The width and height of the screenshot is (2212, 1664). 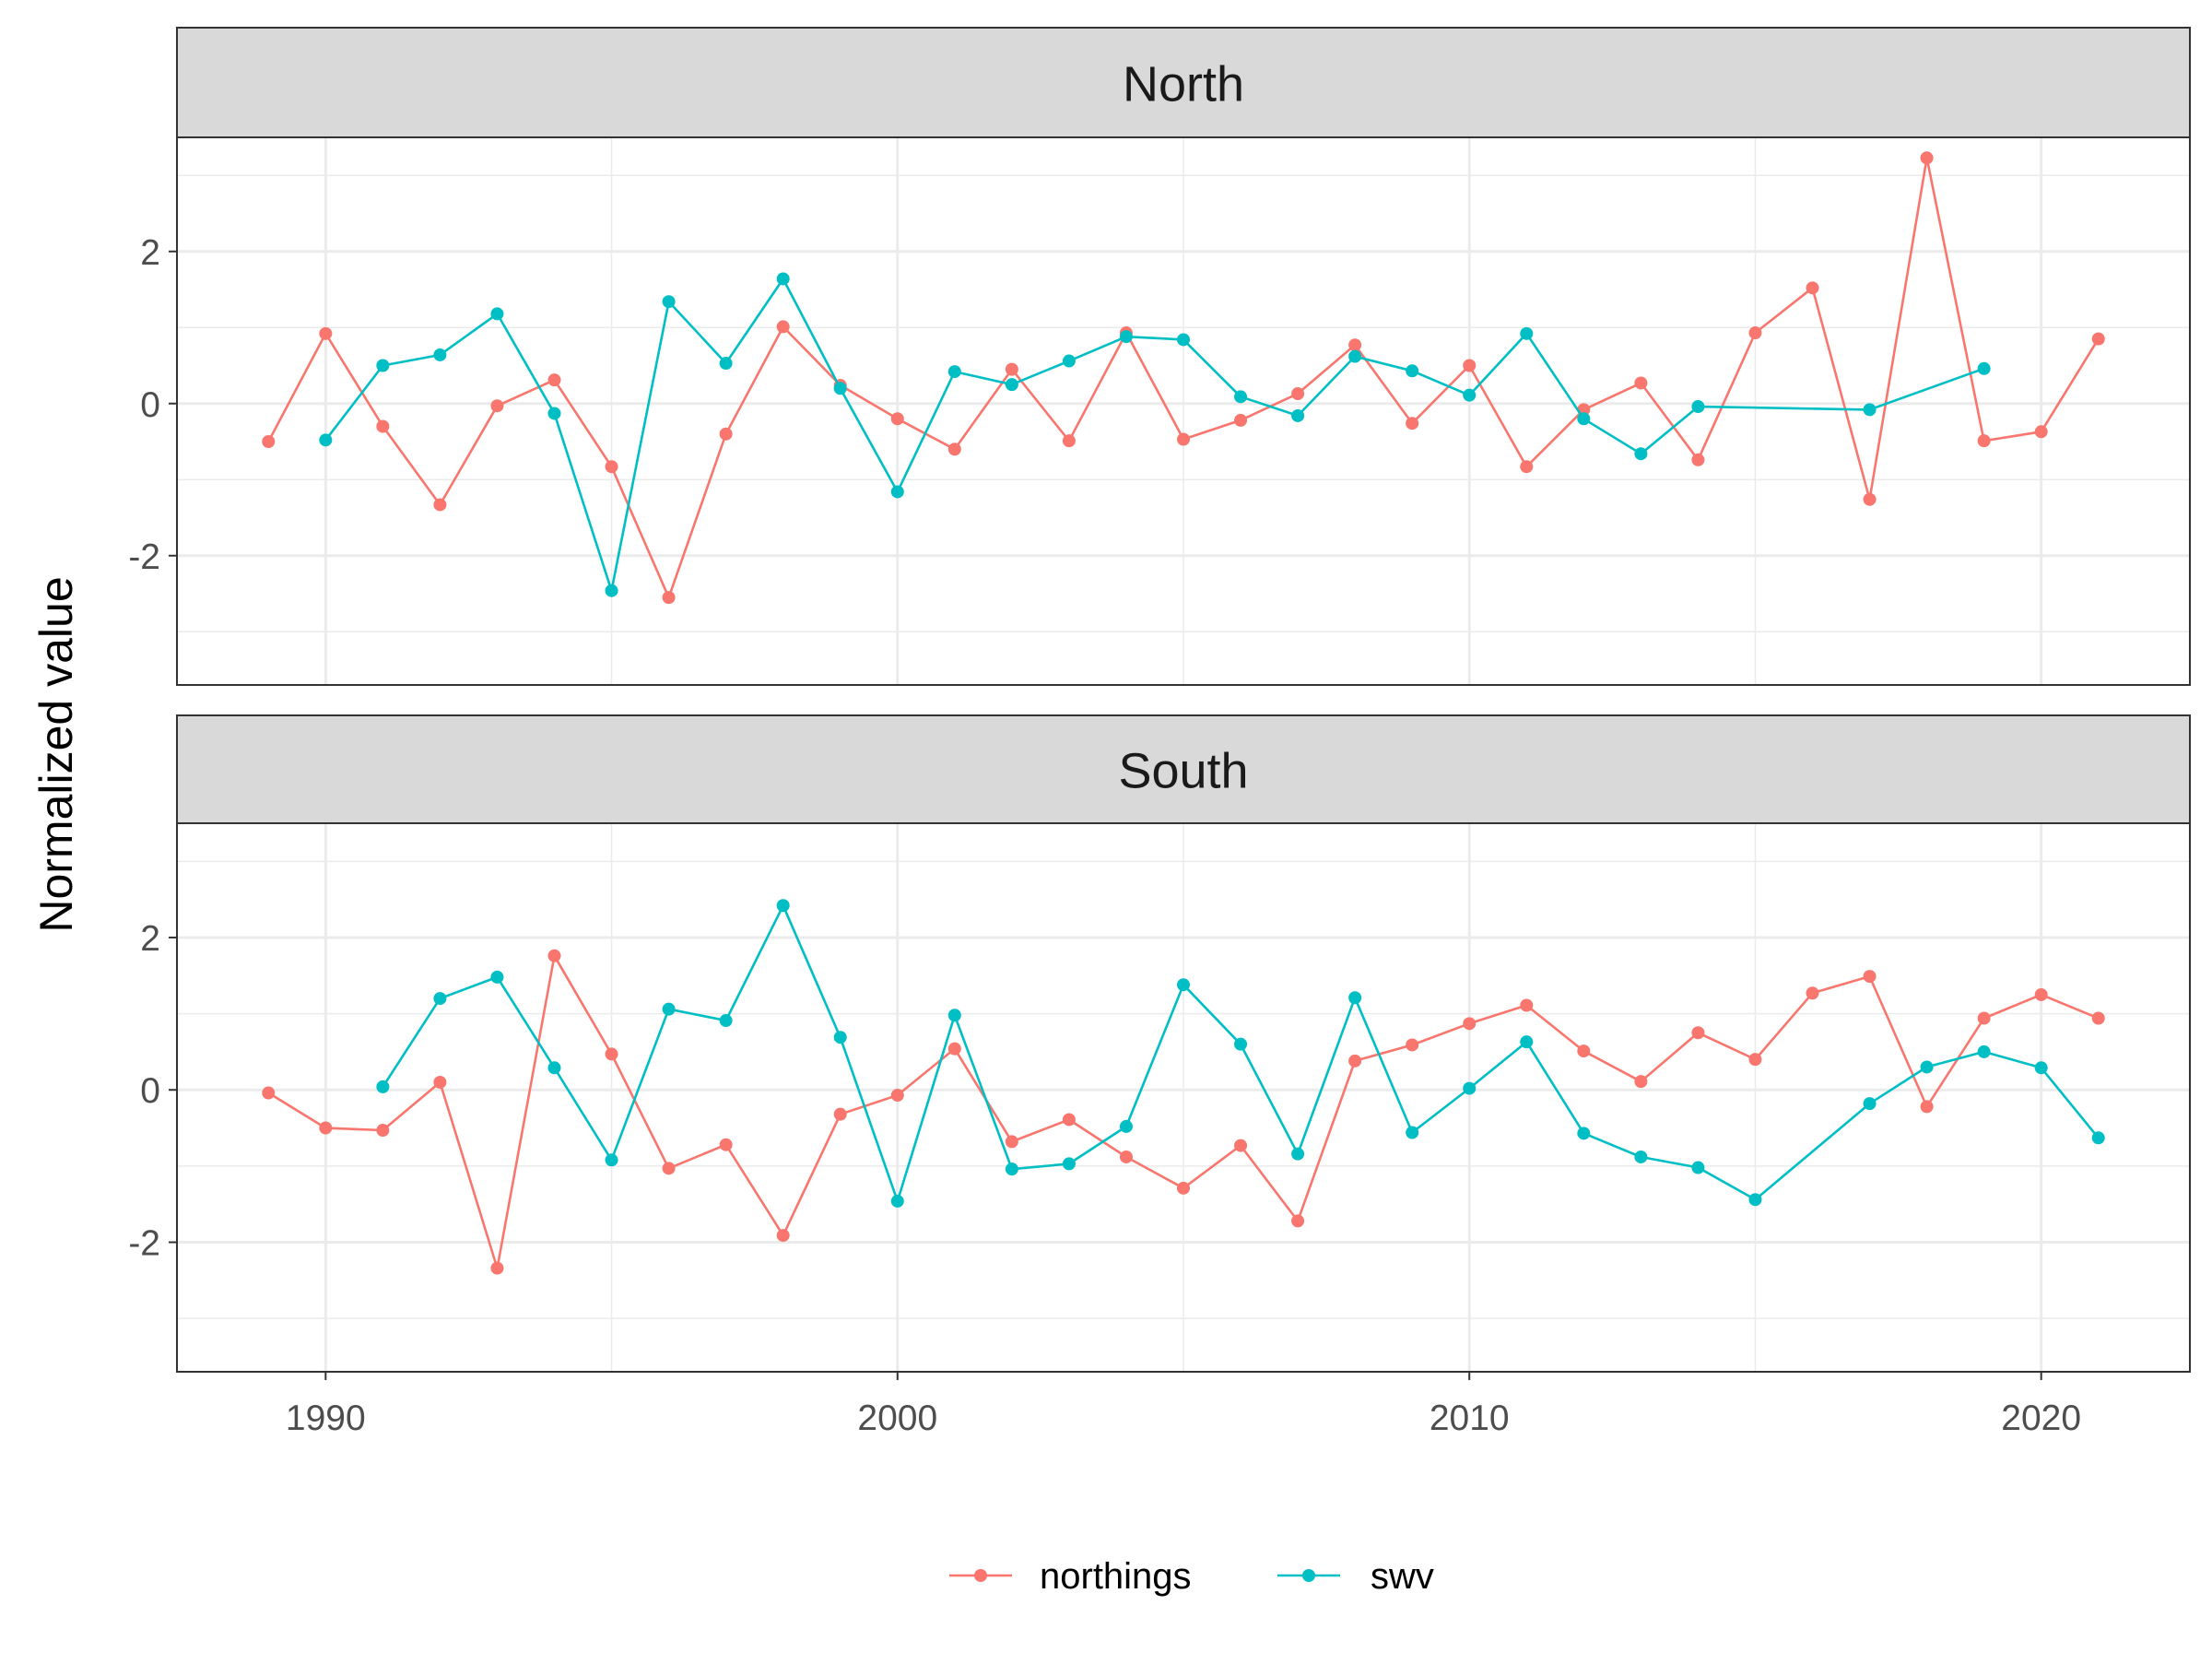 What do you see at coordinates (1183, 771) in the screenshot?
I see `facet-title: South` at bounding box center [1183, 771].